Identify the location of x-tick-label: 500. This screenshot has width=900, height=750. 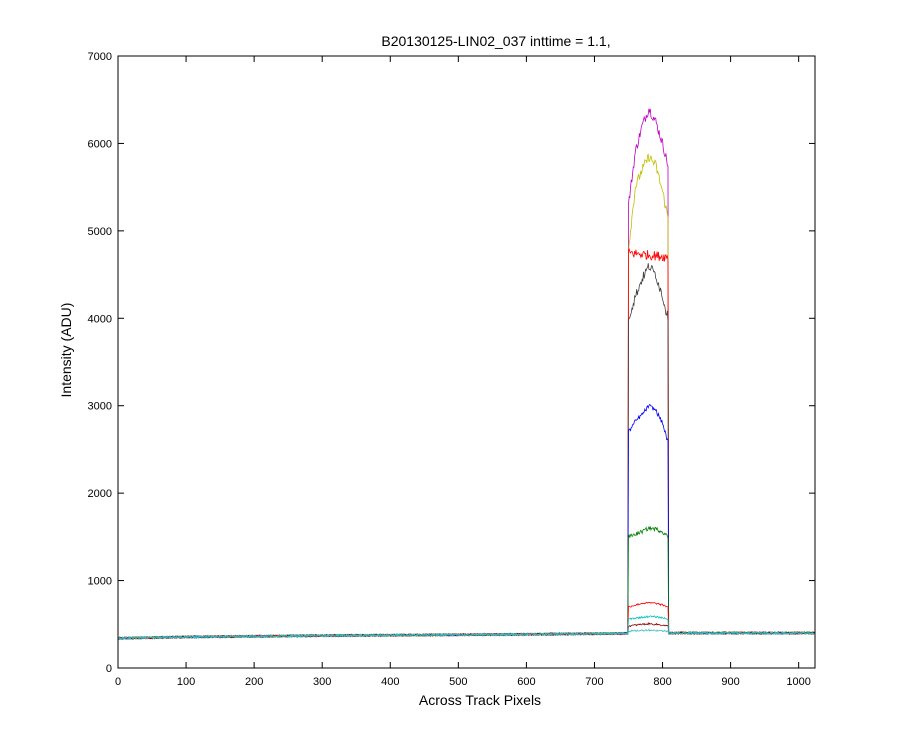
(458, 682).